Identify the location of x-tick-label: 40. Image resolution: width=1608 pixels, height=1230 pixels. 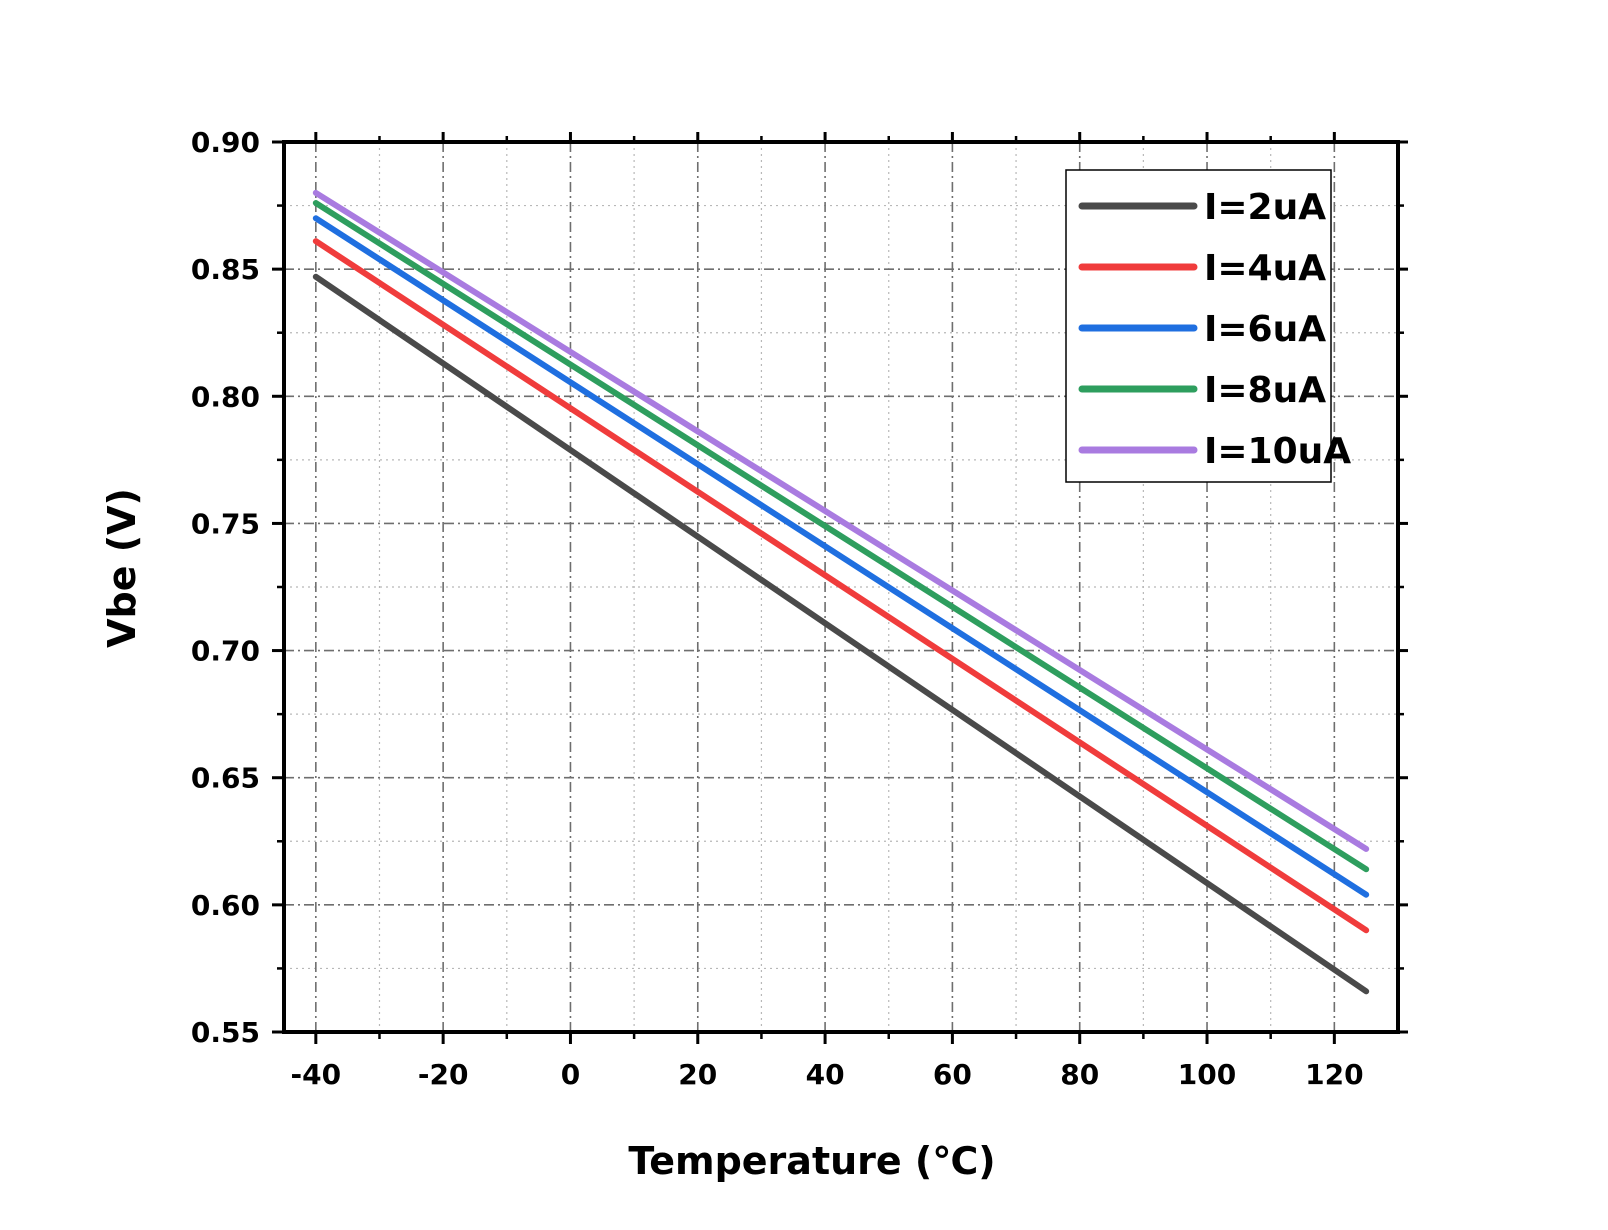
(825, 1074).